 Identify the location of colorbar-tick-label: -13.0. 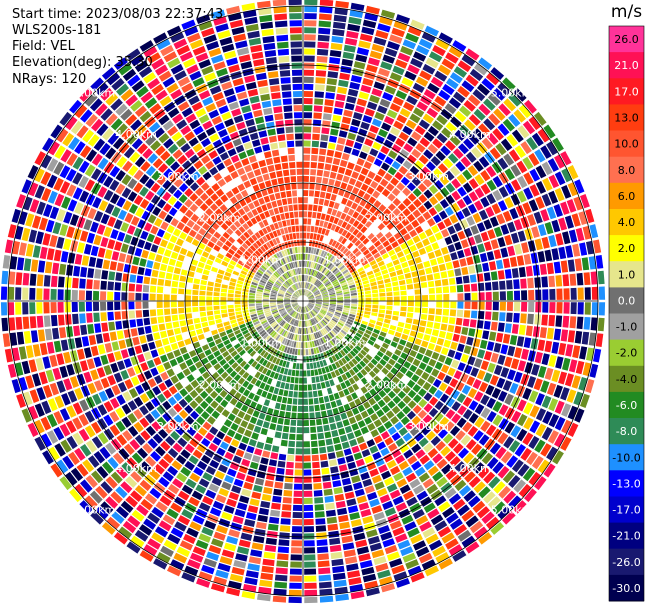
(626, 483).